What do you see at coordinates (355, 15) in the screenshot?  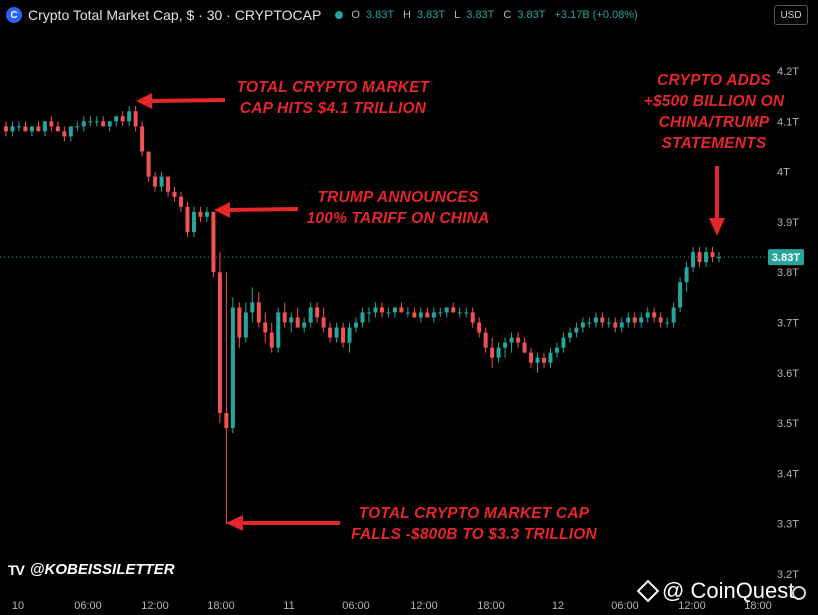 I see `ohlc-open-key: O` at bounding box center [355, 15].